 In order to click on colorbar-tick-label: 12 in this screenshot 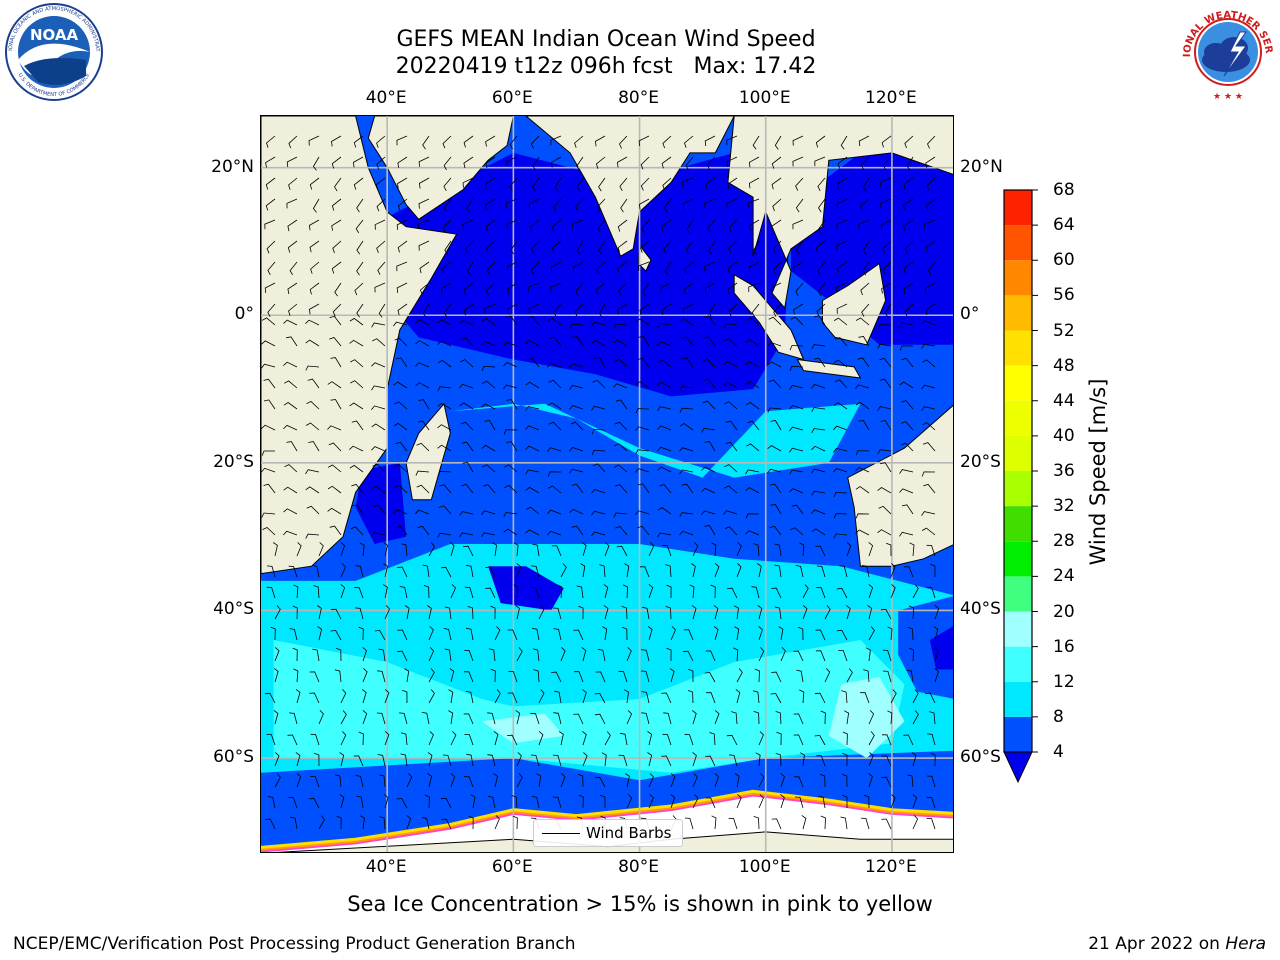, I will do `click(1064, 681)`.